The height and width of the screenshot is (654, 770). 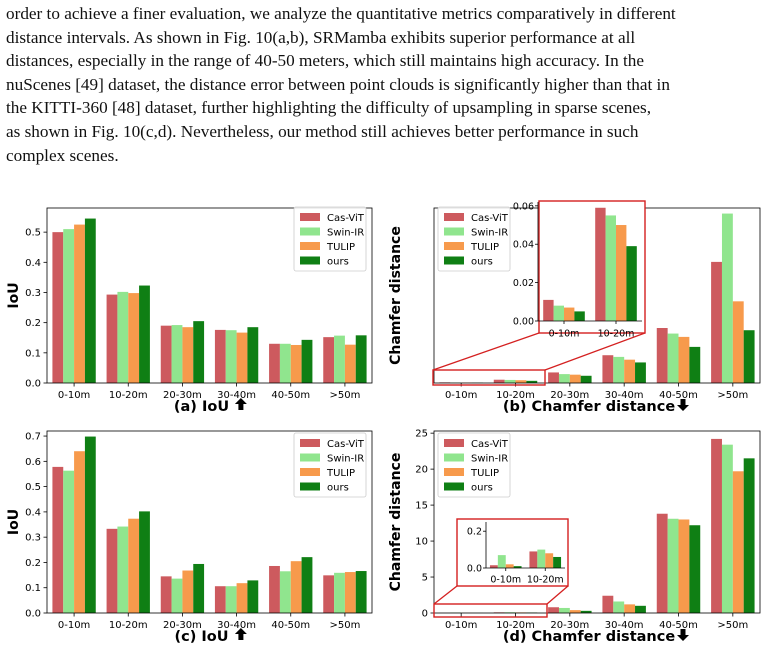 I want to click on arrow-up-icon, so click(x=240, y=404).